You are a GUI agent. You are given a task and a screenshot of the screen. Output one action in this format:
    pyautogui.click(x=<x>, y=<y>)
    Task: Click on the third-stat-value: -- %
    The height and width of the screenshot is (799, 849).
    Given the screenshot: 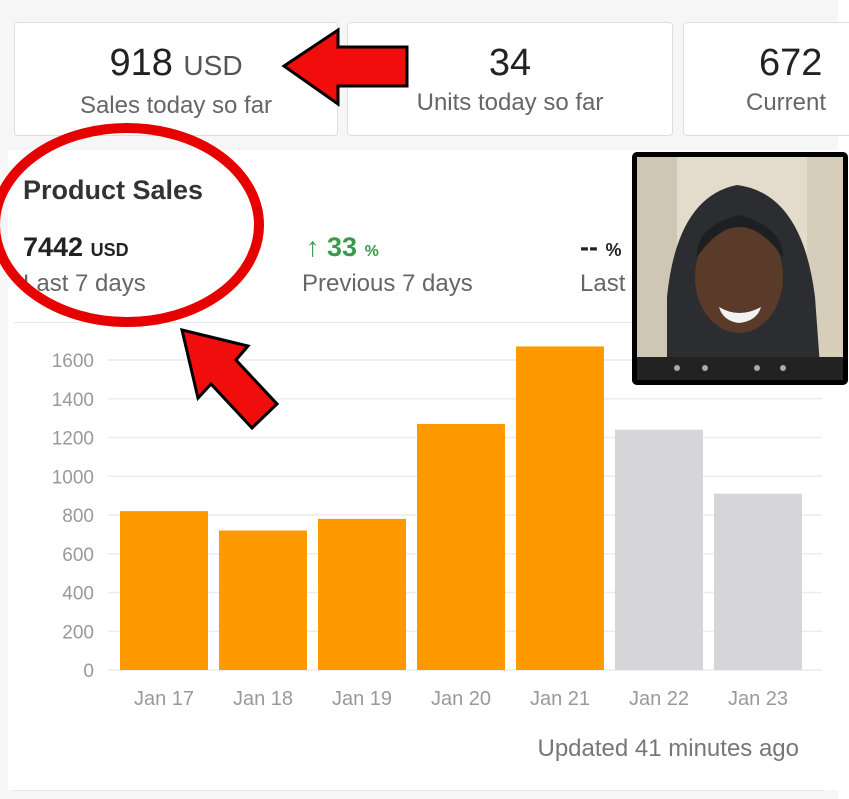 What is the action you would take?
    pyautogui.click(x=601, y=247)
    